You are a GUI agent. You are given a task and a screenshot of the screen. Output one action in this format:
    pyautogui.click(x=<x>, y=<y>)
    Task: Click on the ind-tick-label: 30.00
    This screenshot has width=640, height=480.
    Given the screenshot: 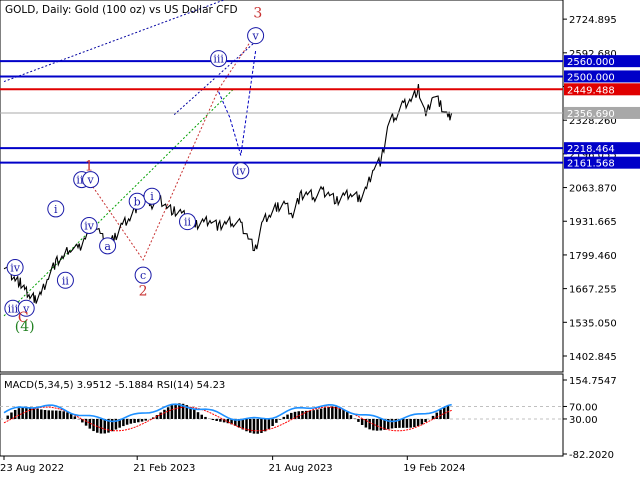 What is the action you would take?
    pyautogui.click(x=583, y=420)
    